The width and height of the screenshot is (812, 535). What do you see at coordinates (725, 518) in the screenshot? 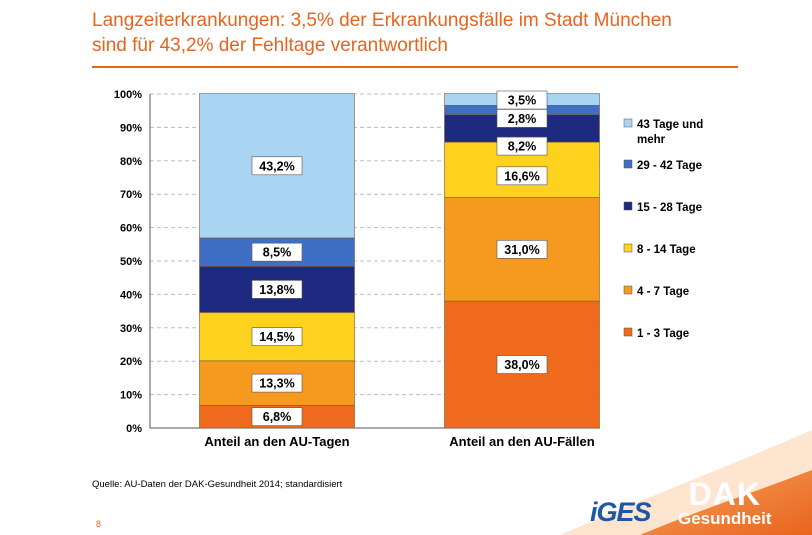
I see `dak-logo-bottom: Gesundheit` at bounding box center [725, 518].